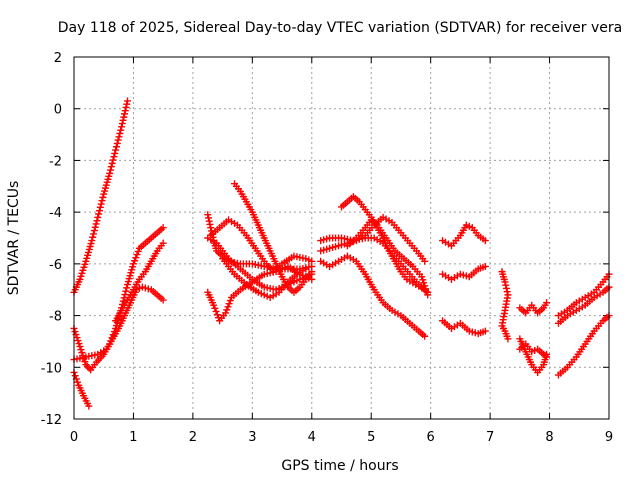  Describe the element at coordinates (55, 317) in the screenshot. I see `y-tick-label: -8` at that location.